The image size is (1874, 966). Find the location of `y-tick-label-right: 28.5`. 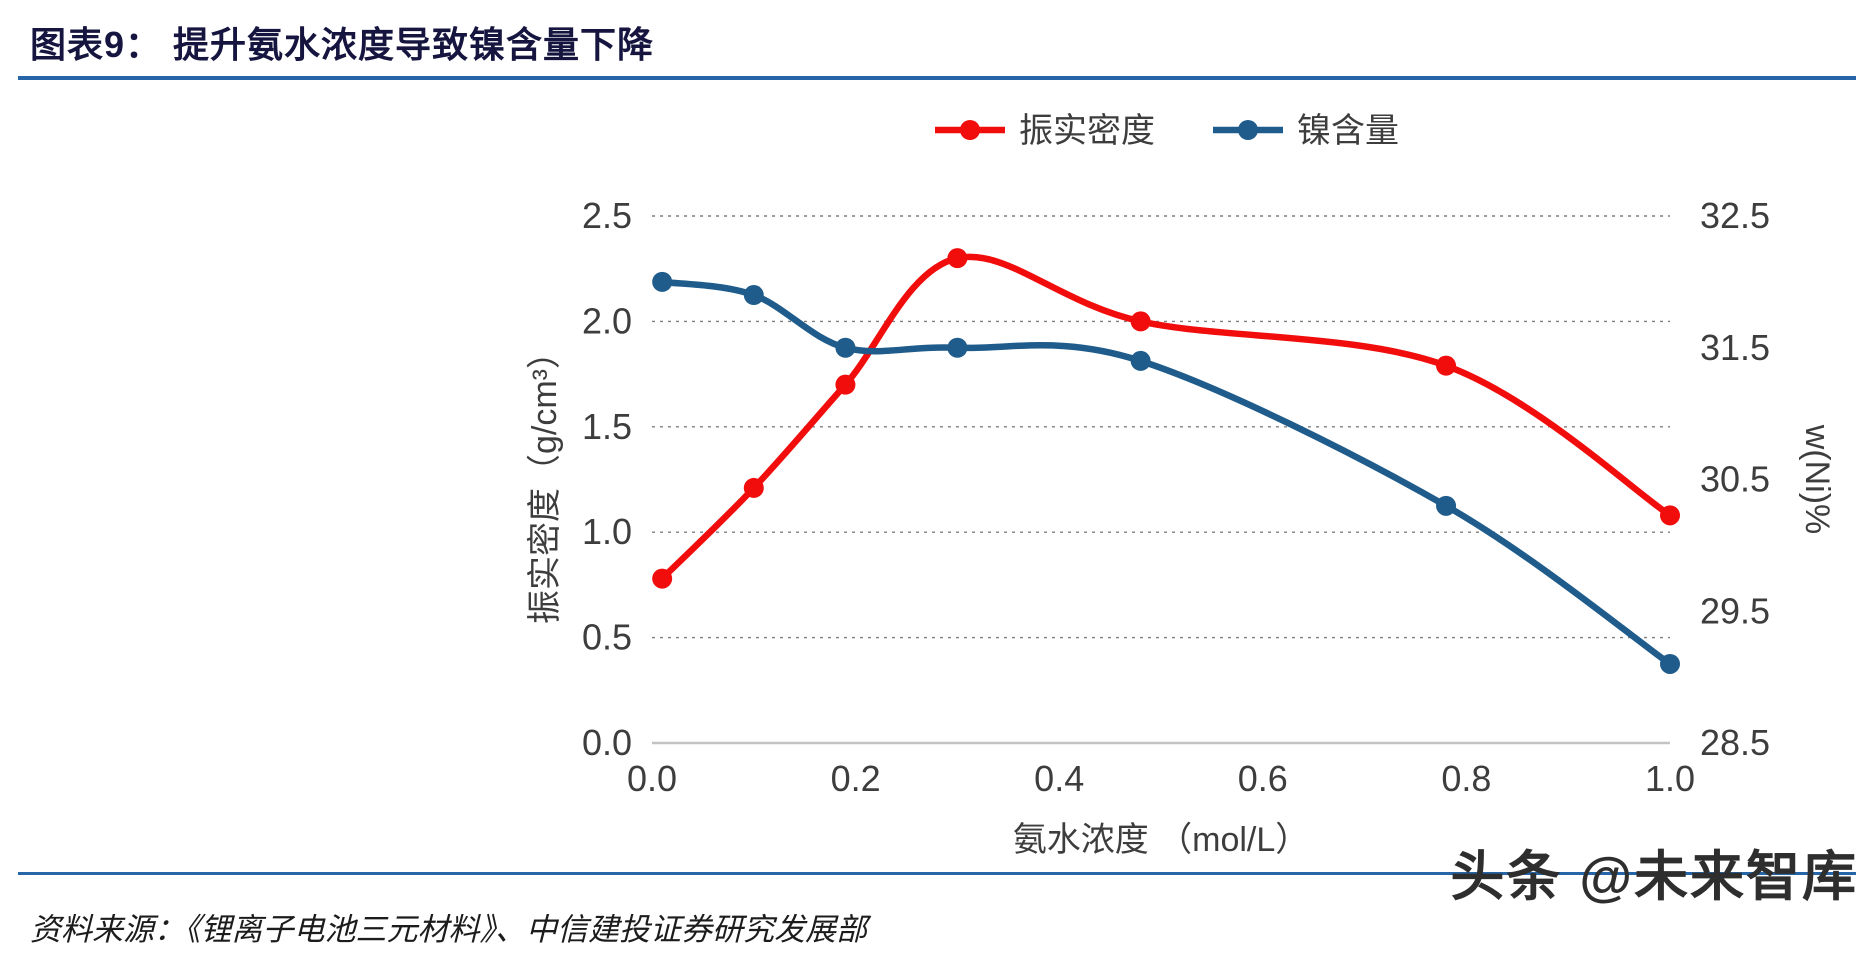

y-tick-label-right: 28.5 is located at coordinates (1735, 742).